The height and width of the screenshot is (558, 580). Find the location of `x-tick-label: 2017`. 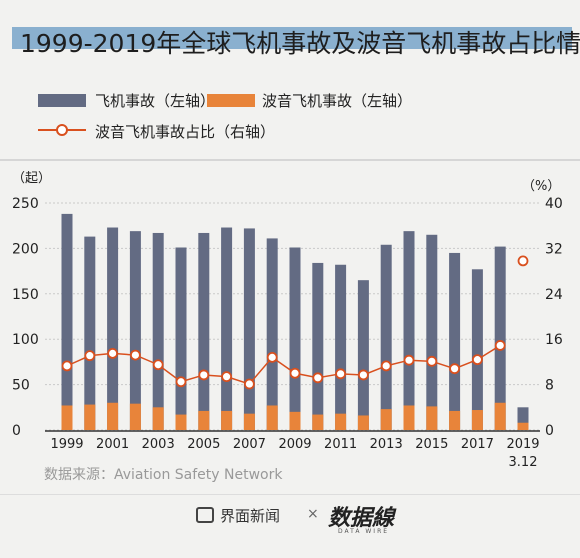

x-tick-label: 2017 is located at coordinates (477, 444).